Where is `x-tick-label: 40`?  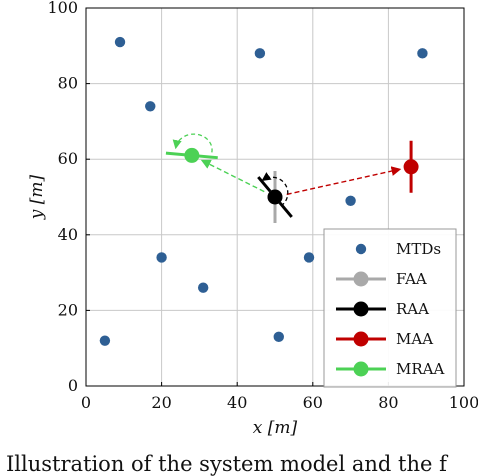 x-tick-label: 40 is located at coordinates (237, 402).